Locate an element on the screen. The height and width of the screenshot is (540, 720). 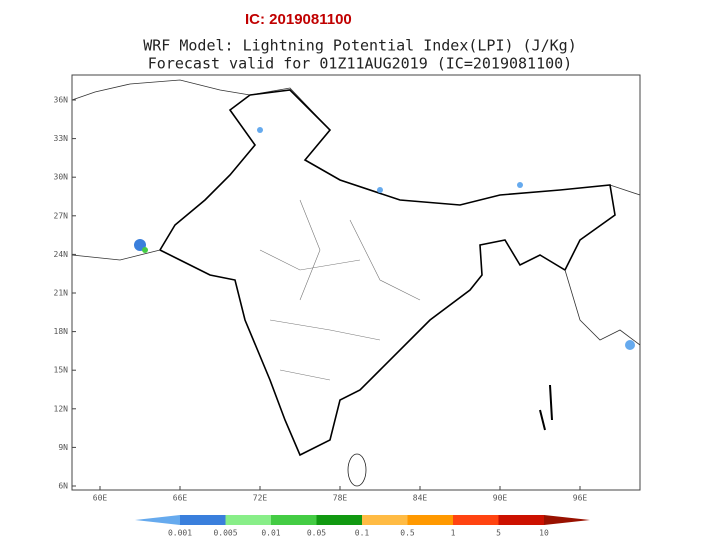
lat-label: 21N is located at coordinates (61, 293).